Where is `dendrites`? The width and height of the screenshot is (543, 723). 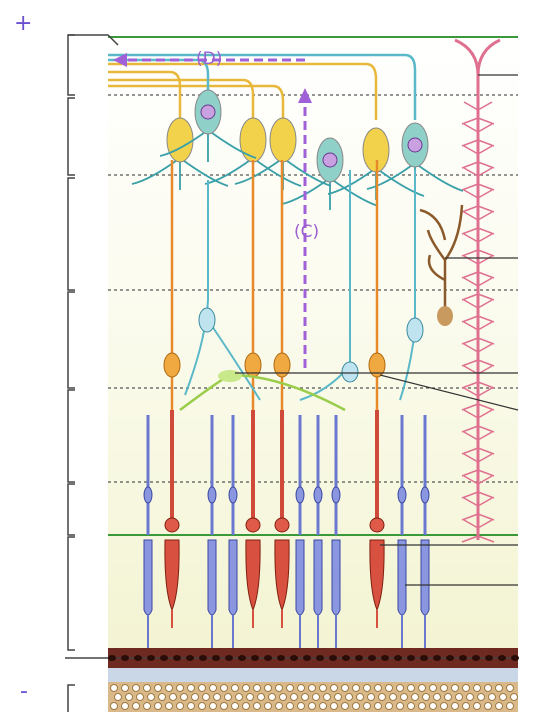 dendrites is located at coordinates (208, 145).